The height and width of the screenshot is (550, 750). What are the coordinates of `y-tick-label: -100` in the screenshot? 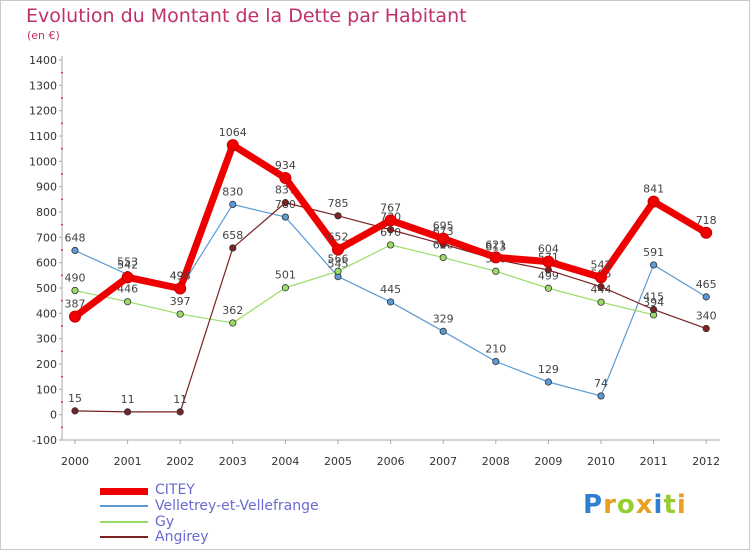 It's located at (44, 440).